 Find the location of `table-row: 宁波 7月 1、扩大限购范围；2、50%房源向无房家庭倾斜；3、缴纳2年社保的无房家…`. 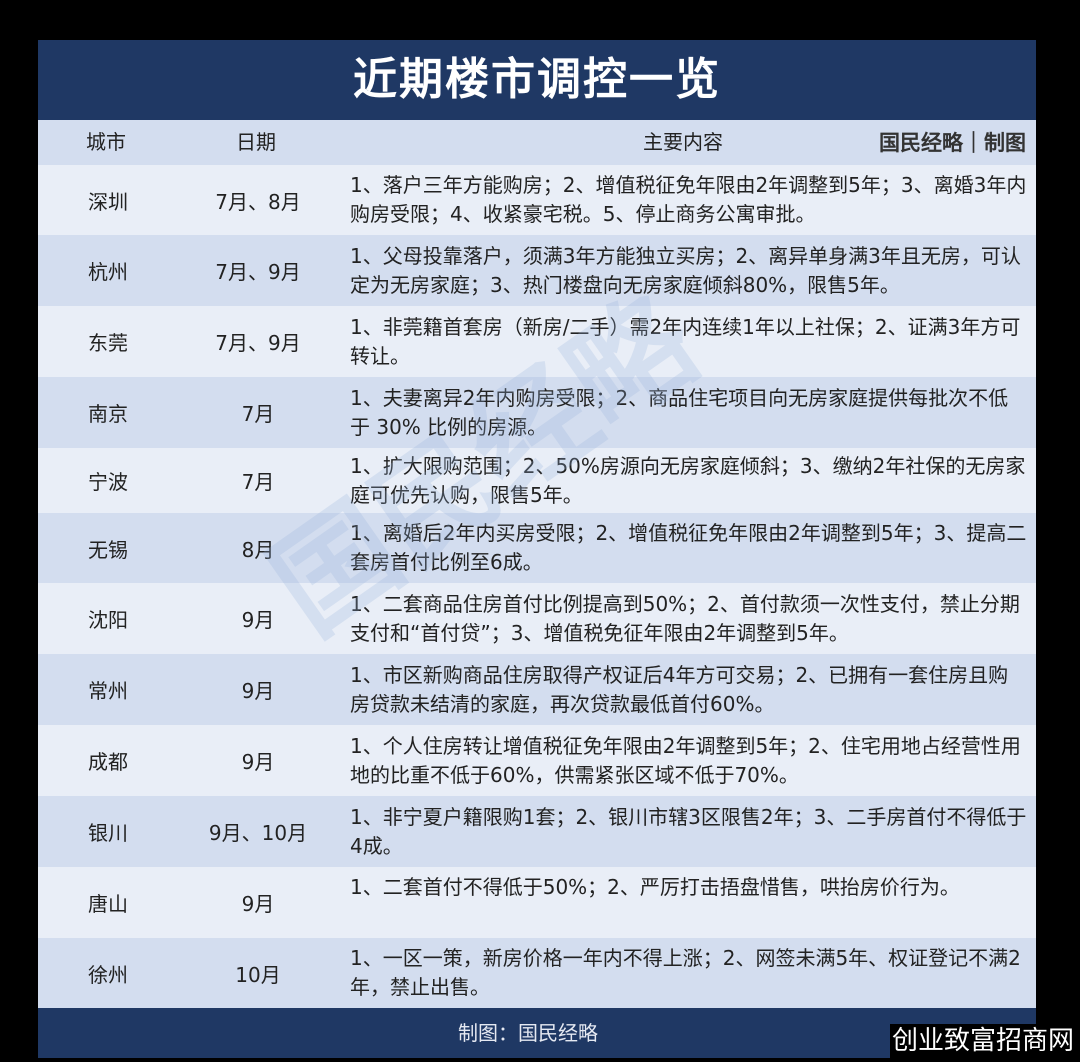

table-row: 宁波 7月 1、扩大限购范围；2、50%房源向无房家庭倾斜；3、缴纳2年社保的无房家… is located at coordinates (537, 480).